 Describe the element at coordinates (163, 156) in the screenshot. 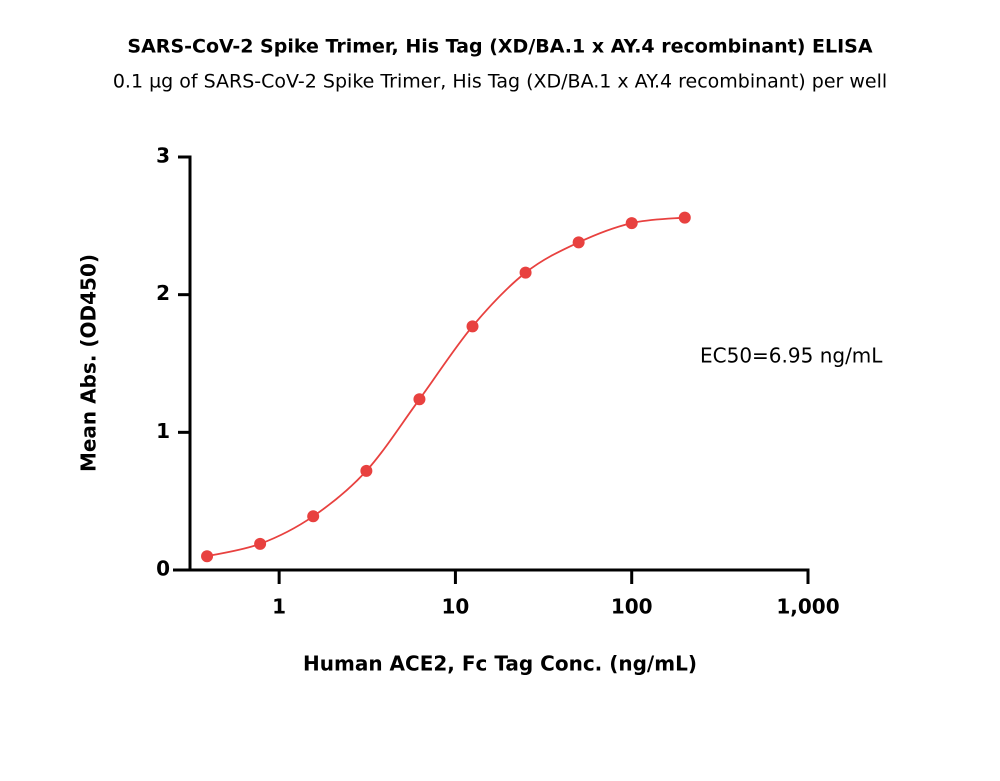

I see `y-tick-label: 3` at that location.